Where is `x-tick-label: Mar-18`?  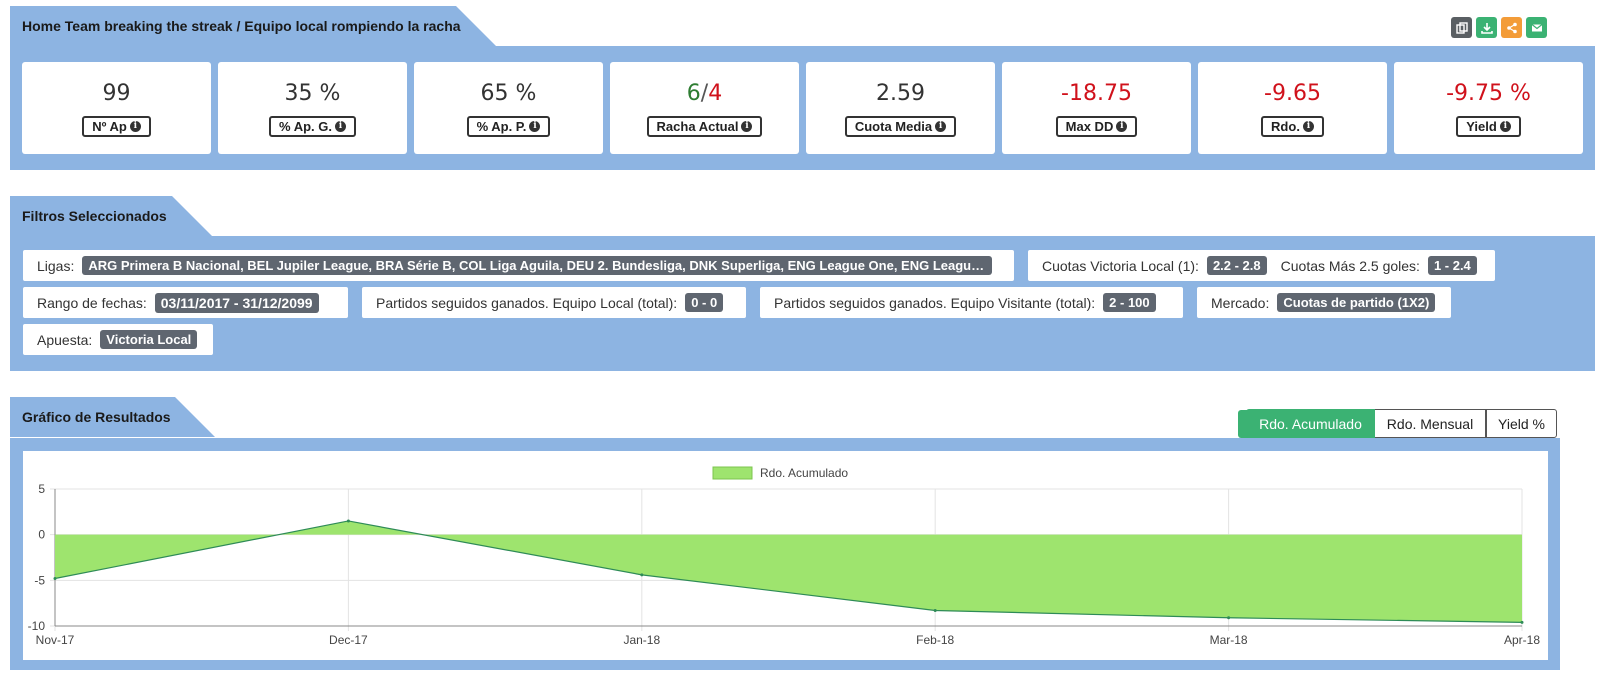 x-tick-label: Mar-18 is located at coordinates (1229, 640).